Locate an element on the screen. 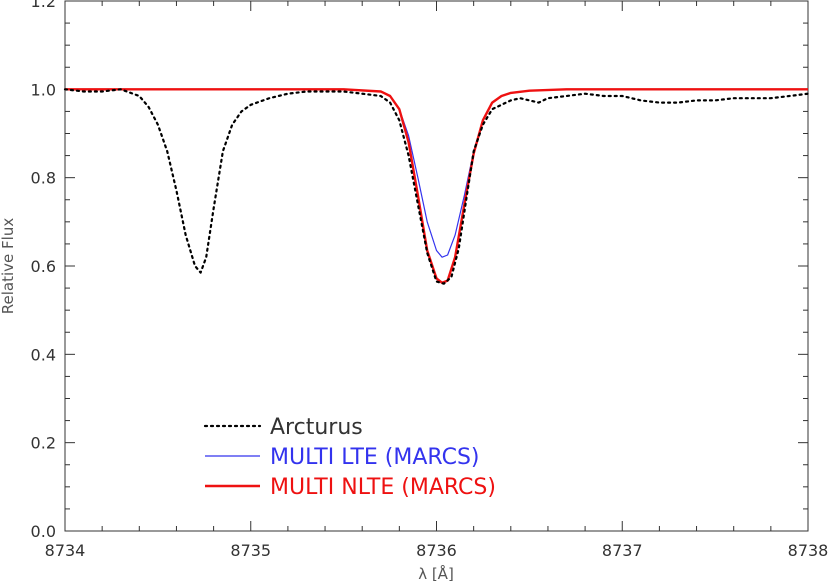 This screenshot has width=831, height=585. y-tick-label: 0.0 is located at coordinates (43, 531).